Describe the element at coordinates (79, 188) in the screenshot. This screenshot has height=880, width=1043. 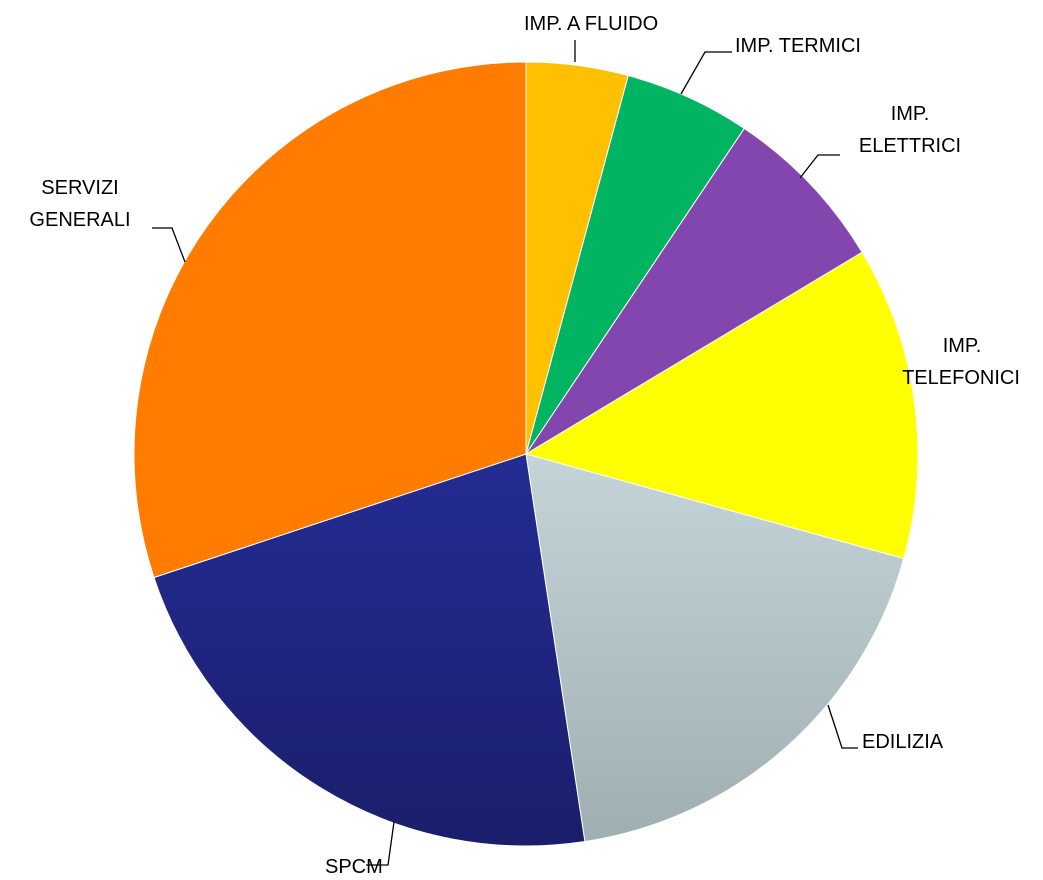
I see `slice-label-servizi-generali-line1: SERVIZI` at that location.